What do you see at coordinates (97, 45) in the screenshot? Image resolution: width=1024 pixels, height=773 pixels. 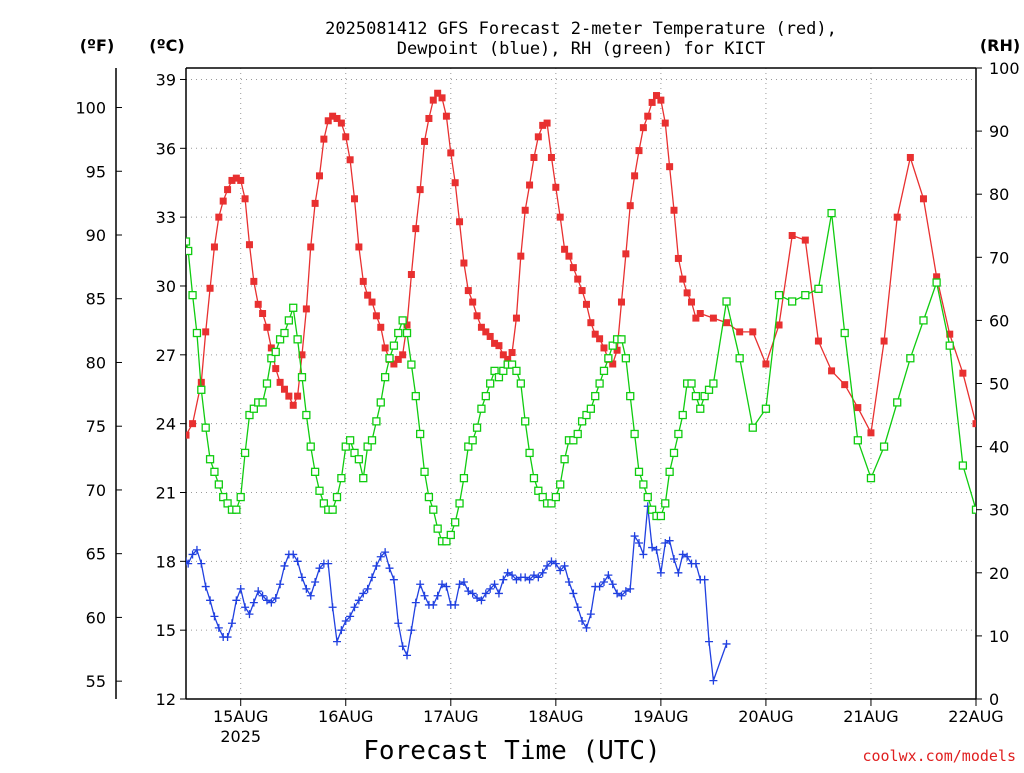 I see `fahrenheit-unit-label: (ºF)` at bounding box center [97, 45].